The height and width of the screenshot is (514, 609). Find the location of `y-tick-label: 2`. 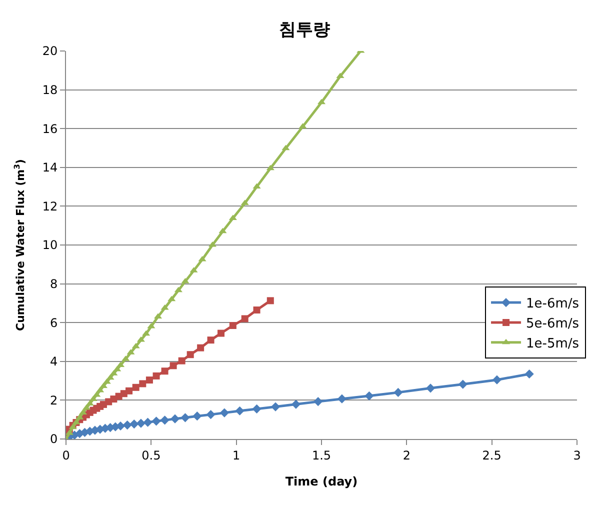

y-tick-label: 2 is located at coordinates (54, 400).